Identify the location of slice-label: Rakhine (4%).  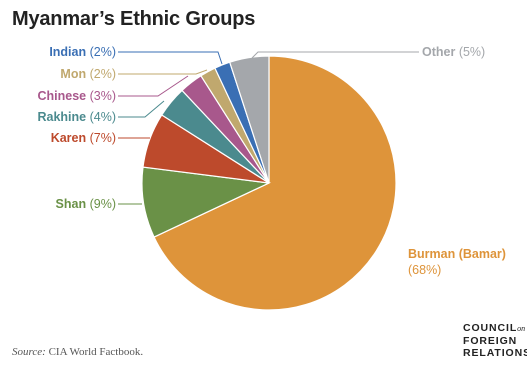
(76, 117).